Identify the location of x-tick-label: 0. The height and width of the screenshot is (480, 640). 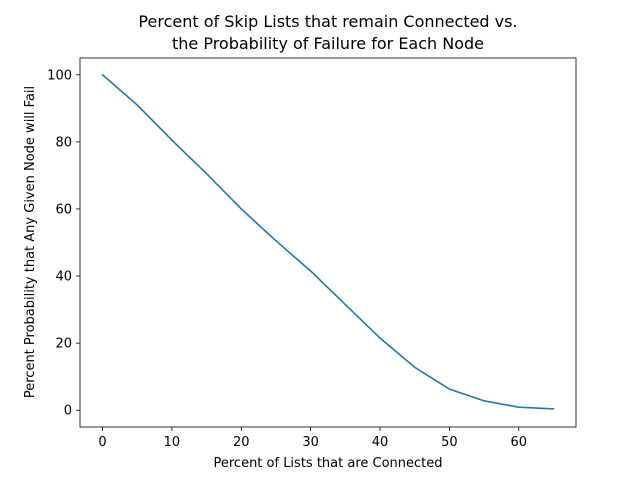
(102, 442).